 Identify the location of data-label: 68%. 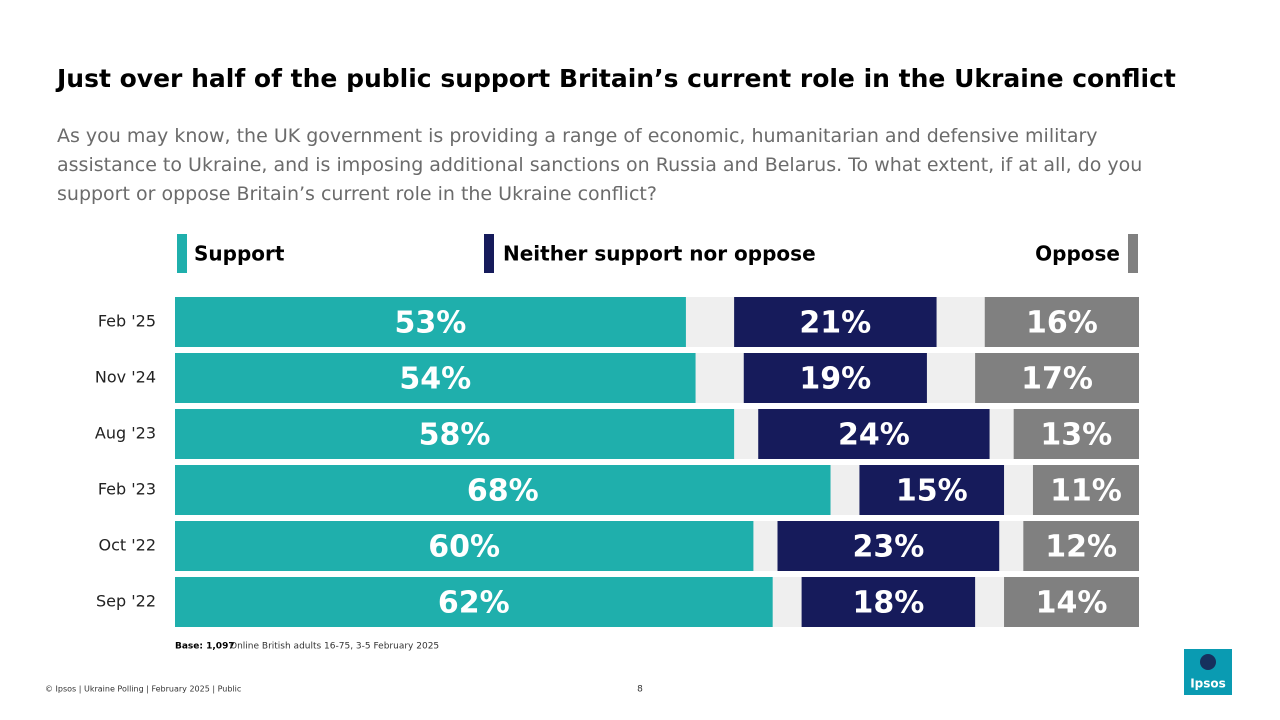
(503, 491).